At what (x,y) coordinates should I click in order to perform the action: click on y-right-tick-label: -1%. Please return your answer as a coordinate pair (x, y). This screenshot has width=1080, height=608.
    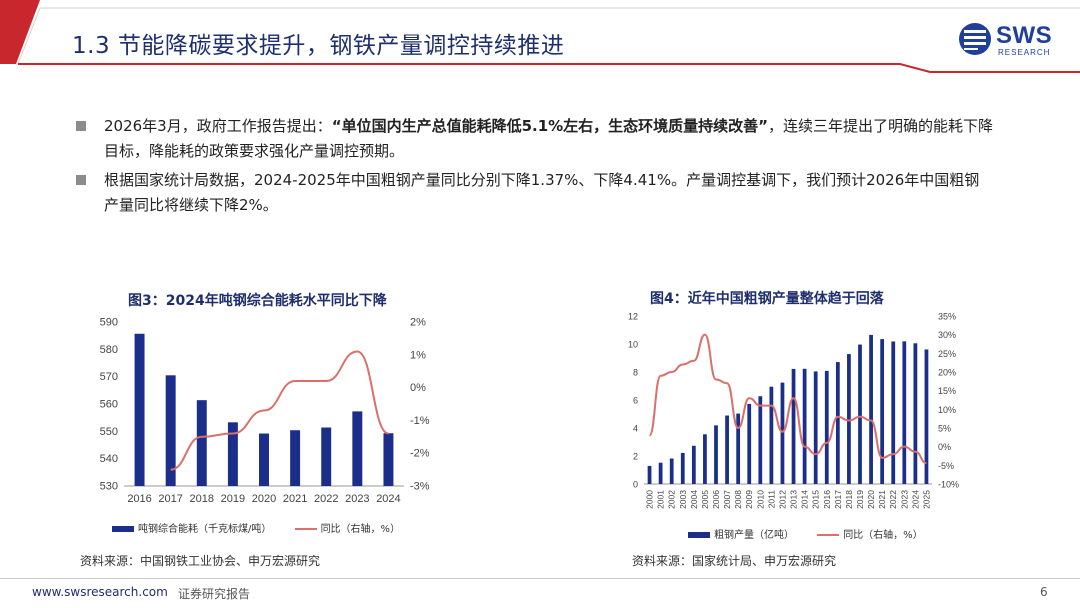
    Looking at the image, I should click on (420, 421).